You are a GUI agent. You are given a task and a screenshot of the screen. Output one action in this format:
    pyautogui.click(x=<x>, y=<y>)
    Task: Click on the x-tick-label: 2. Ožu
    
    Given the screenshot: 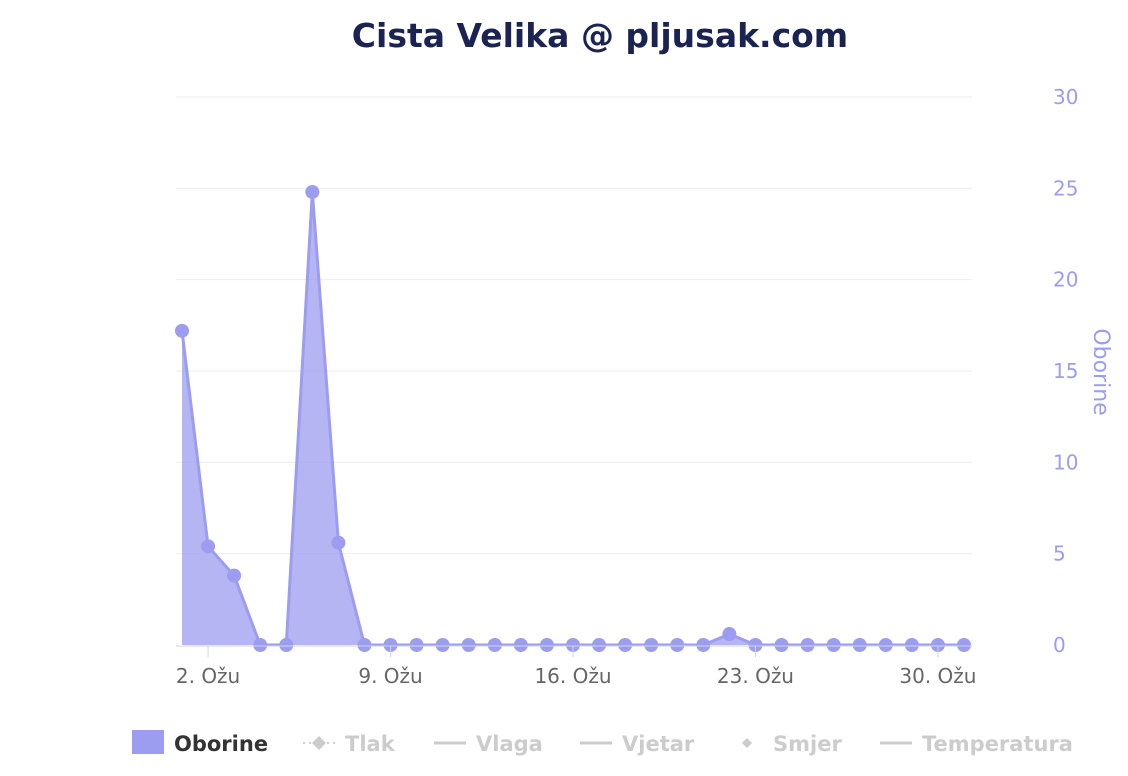 What is the action you would take?
    pyautogui.click(x=208, y=676)
    